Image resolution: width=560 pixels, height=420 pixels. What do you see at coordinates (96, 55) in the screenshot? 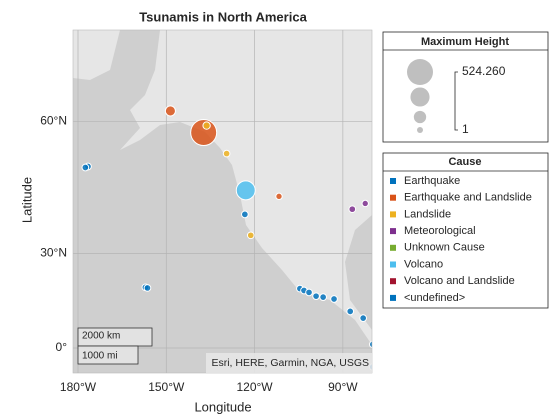
I see `map-land` at bounding box center [96, 55].